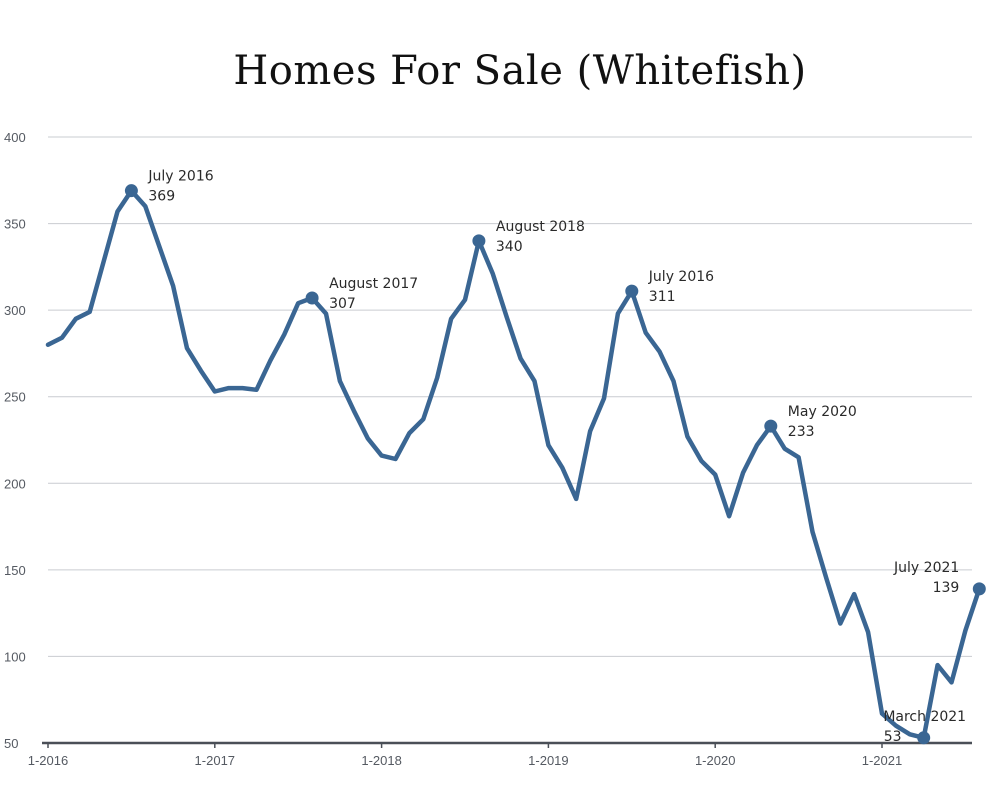 This screenshot has width=1000, height=800. Describe the element at coordinates (15, 483) in the screenshot. I see `y-tick-label: 200` at that location.